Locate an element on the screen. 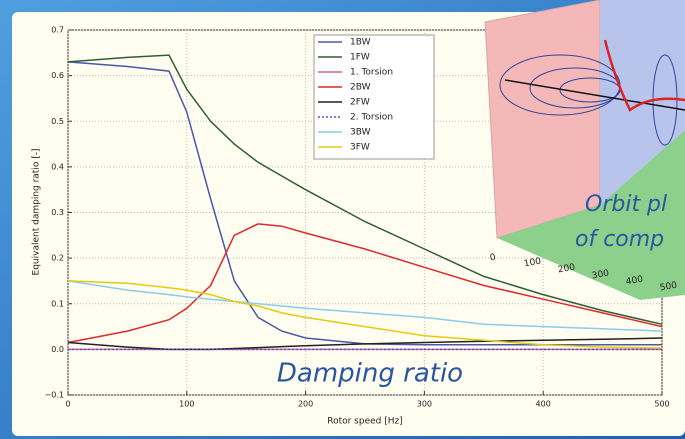 Image resolution: width=685 pixels, height=439 pixels. inset-tick-label: 300 is located at coordinates (600, 275).